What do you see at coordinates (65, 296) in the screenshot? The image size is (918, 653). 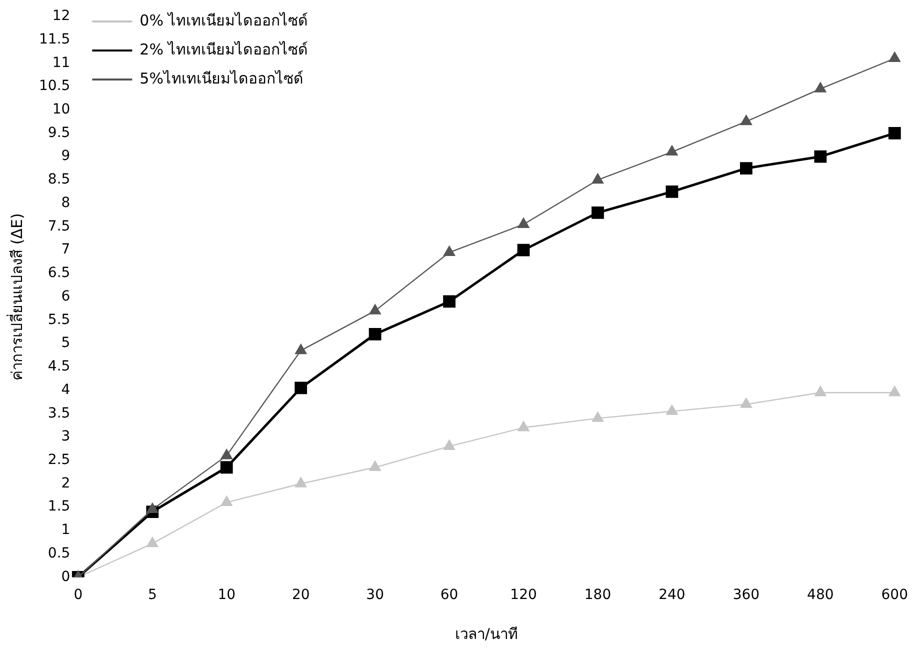 I see `y-tick-label: 6` at bounding box center [65, 296].